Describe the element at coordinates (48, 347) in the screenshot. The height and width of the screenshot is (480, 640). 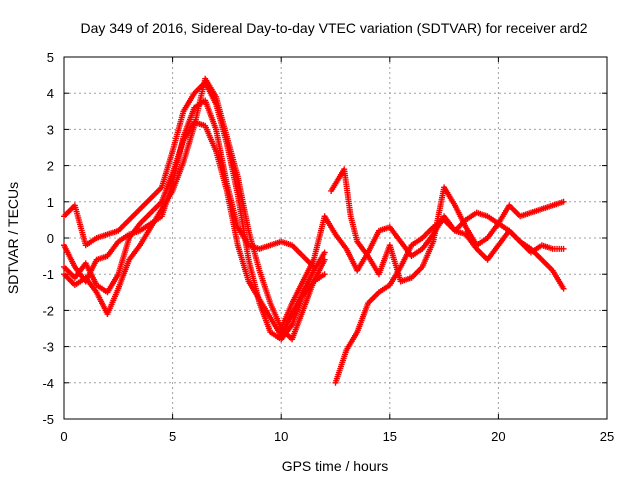
I see `y-tick-label: -3` at that location.